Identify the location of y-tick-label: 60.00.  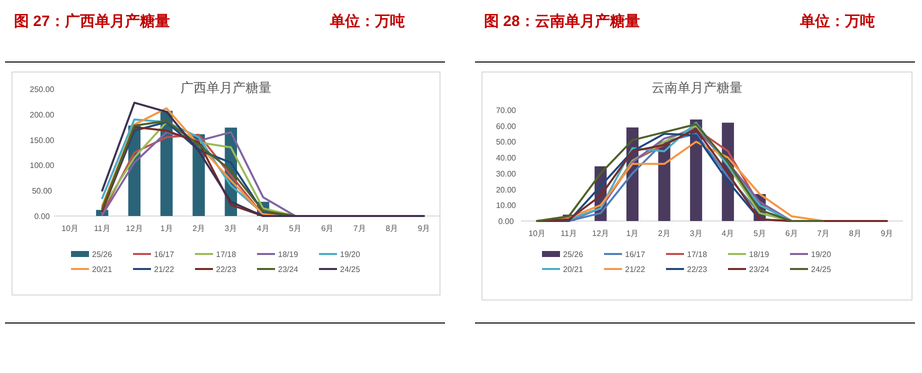
(506, 126).